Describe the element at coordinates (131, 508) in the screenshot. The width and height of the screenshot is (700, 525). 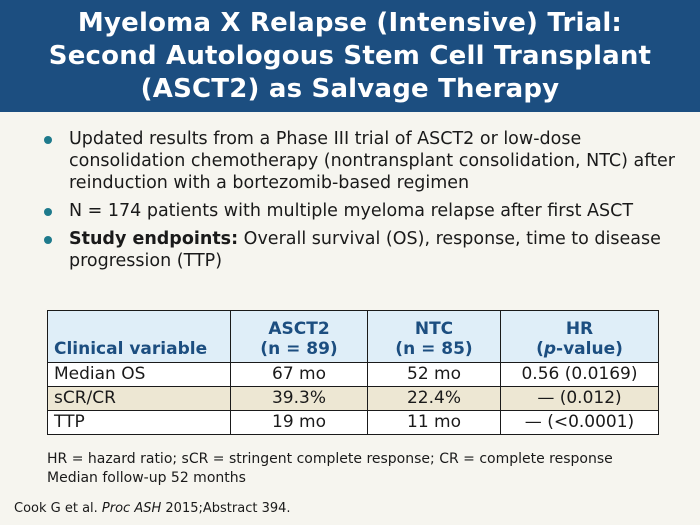
I see `citation-journal: Proc ASH` at that location.